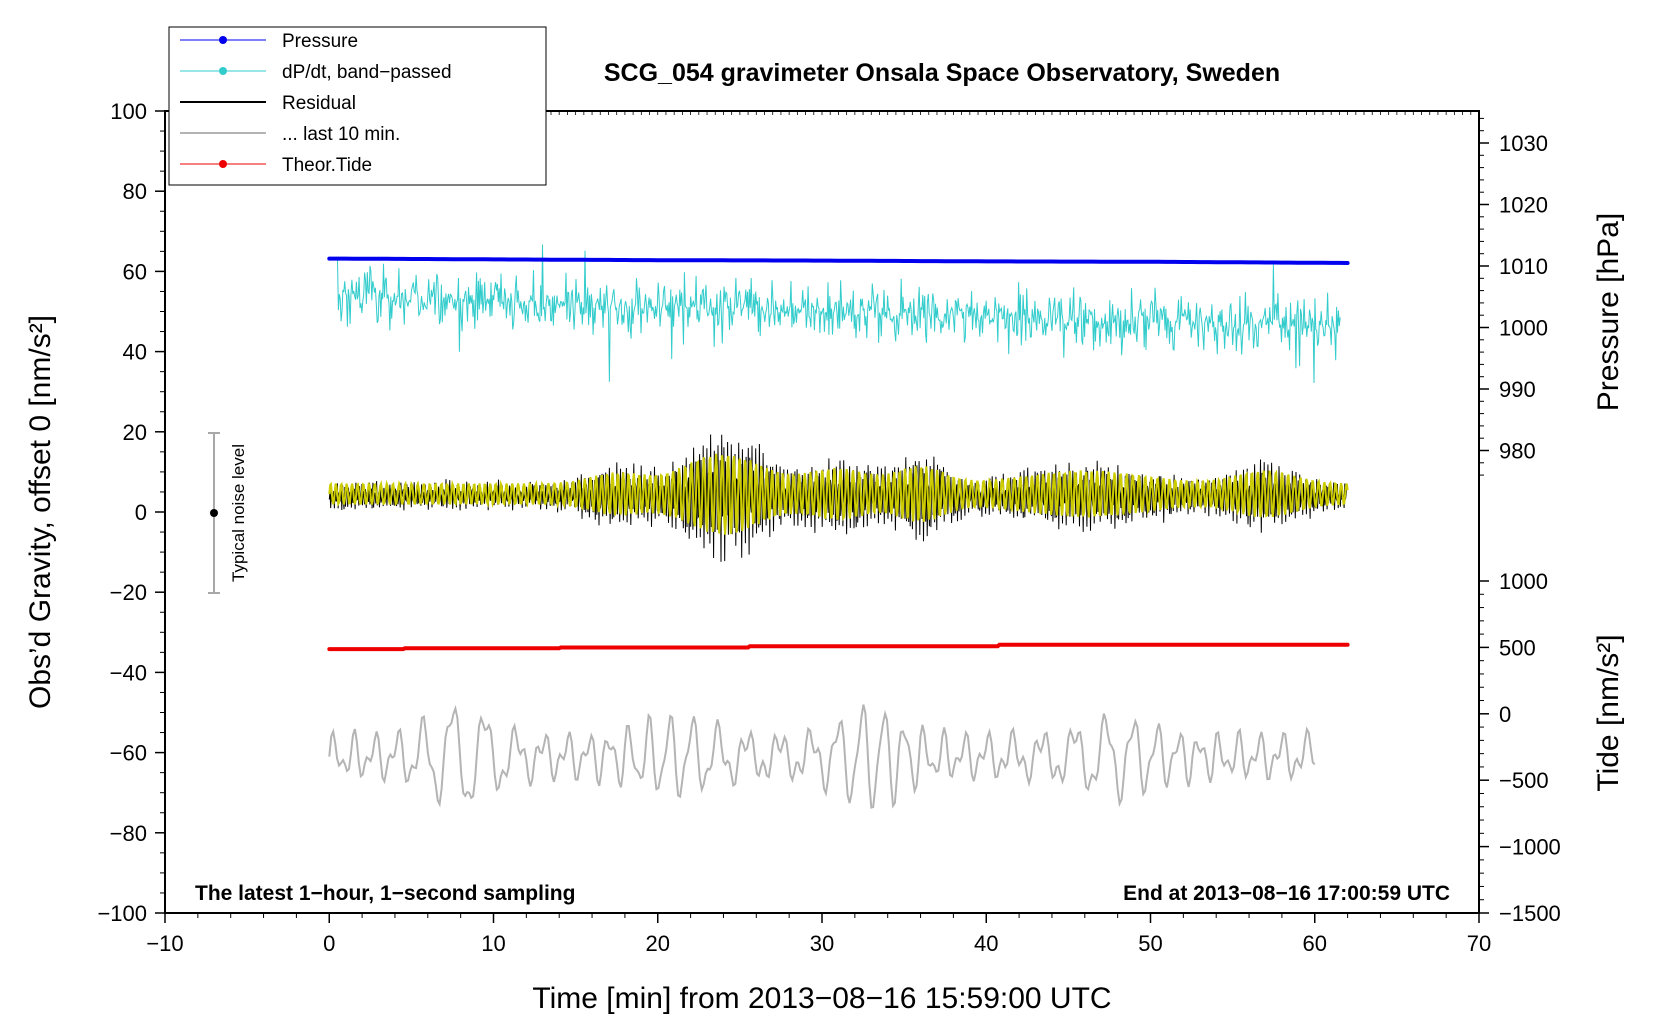 This screenshot has height=1020, width=1660. I want to click on x-tick-label: 70, so click(1479, 943).